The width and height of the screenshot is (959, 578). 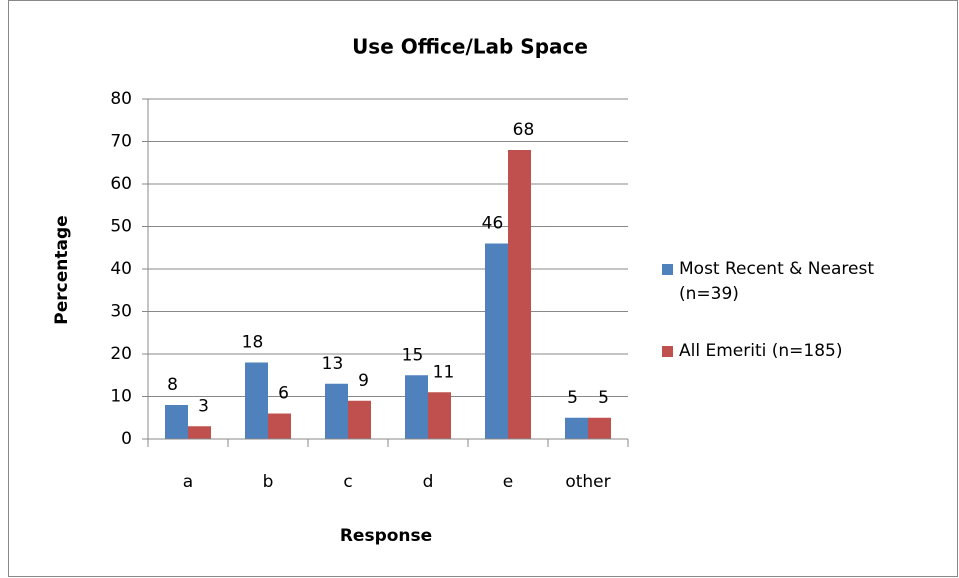 What do you see at coordinates (761, 351) in the screenshot?
I see `legend-label: All Emeriti (n=185)` at bounding box center [761, 351].